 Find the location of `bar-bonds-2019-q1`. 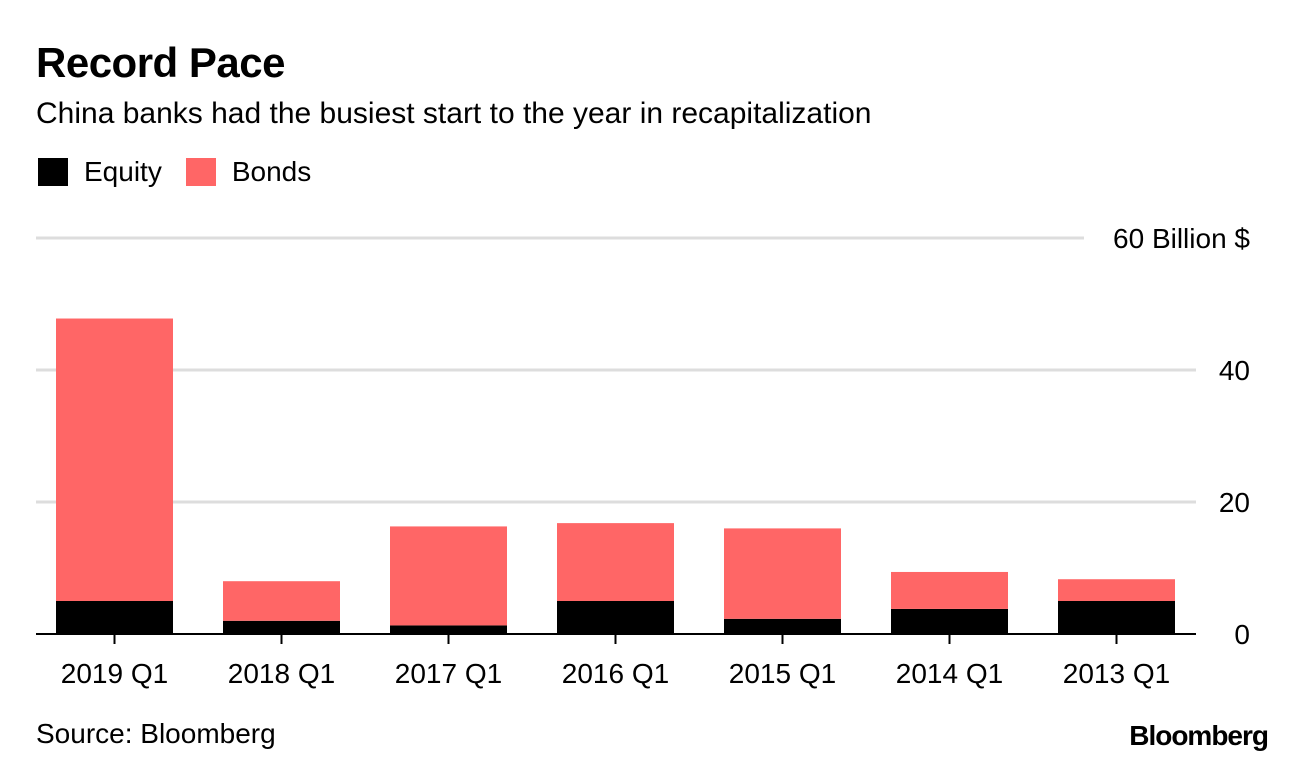

bar-bonds-2019-q1 is located at coordinates (114, 459).